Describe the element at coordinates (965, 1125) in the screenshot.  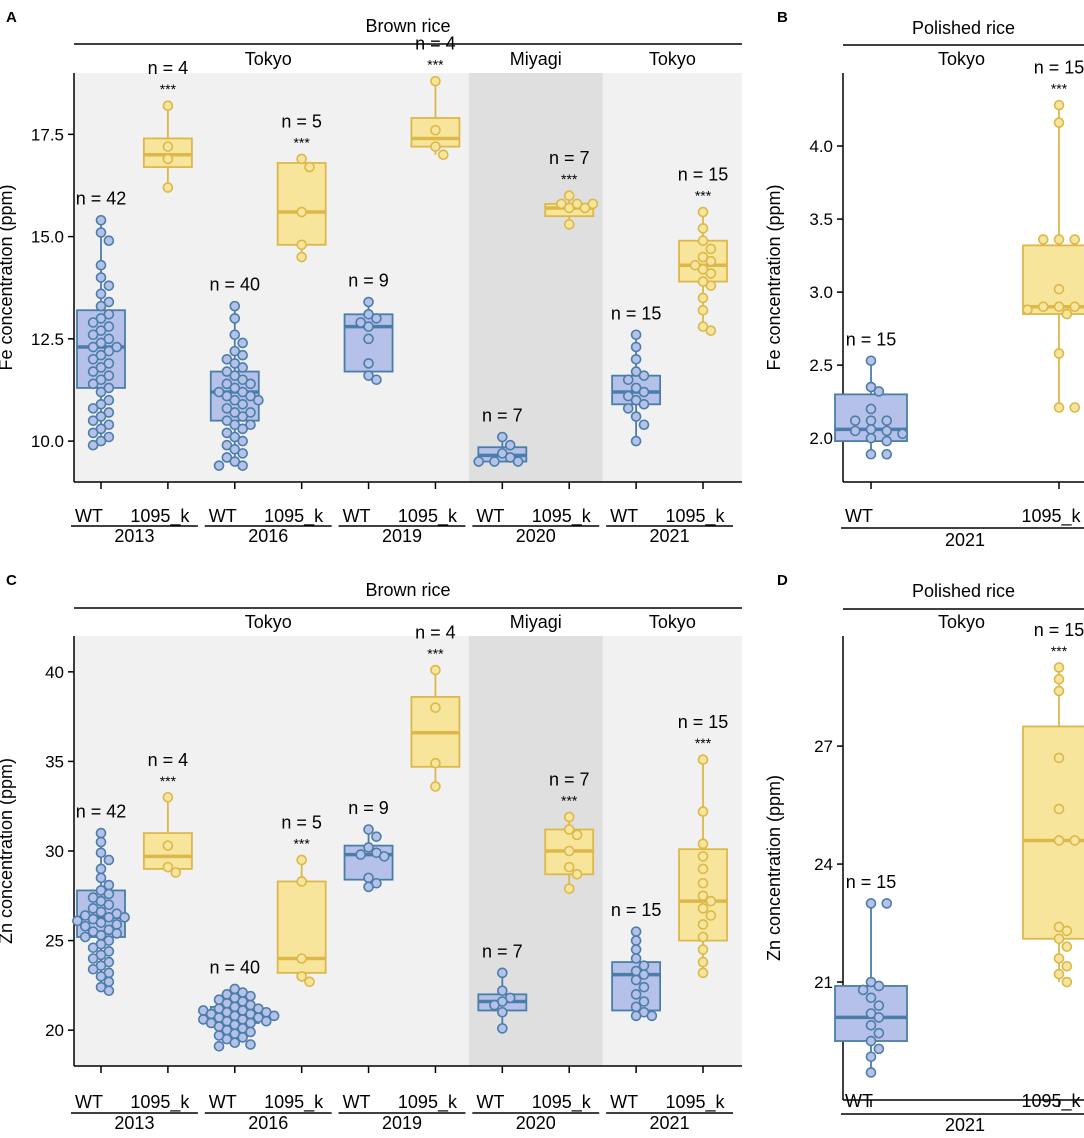
I see `year-label: 2021` at that location.